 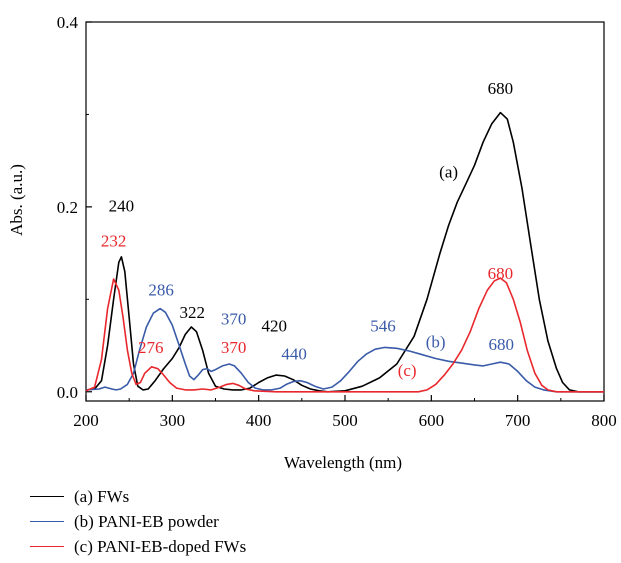 I want to click on peak-label: (c), so click(x=407, y=370).